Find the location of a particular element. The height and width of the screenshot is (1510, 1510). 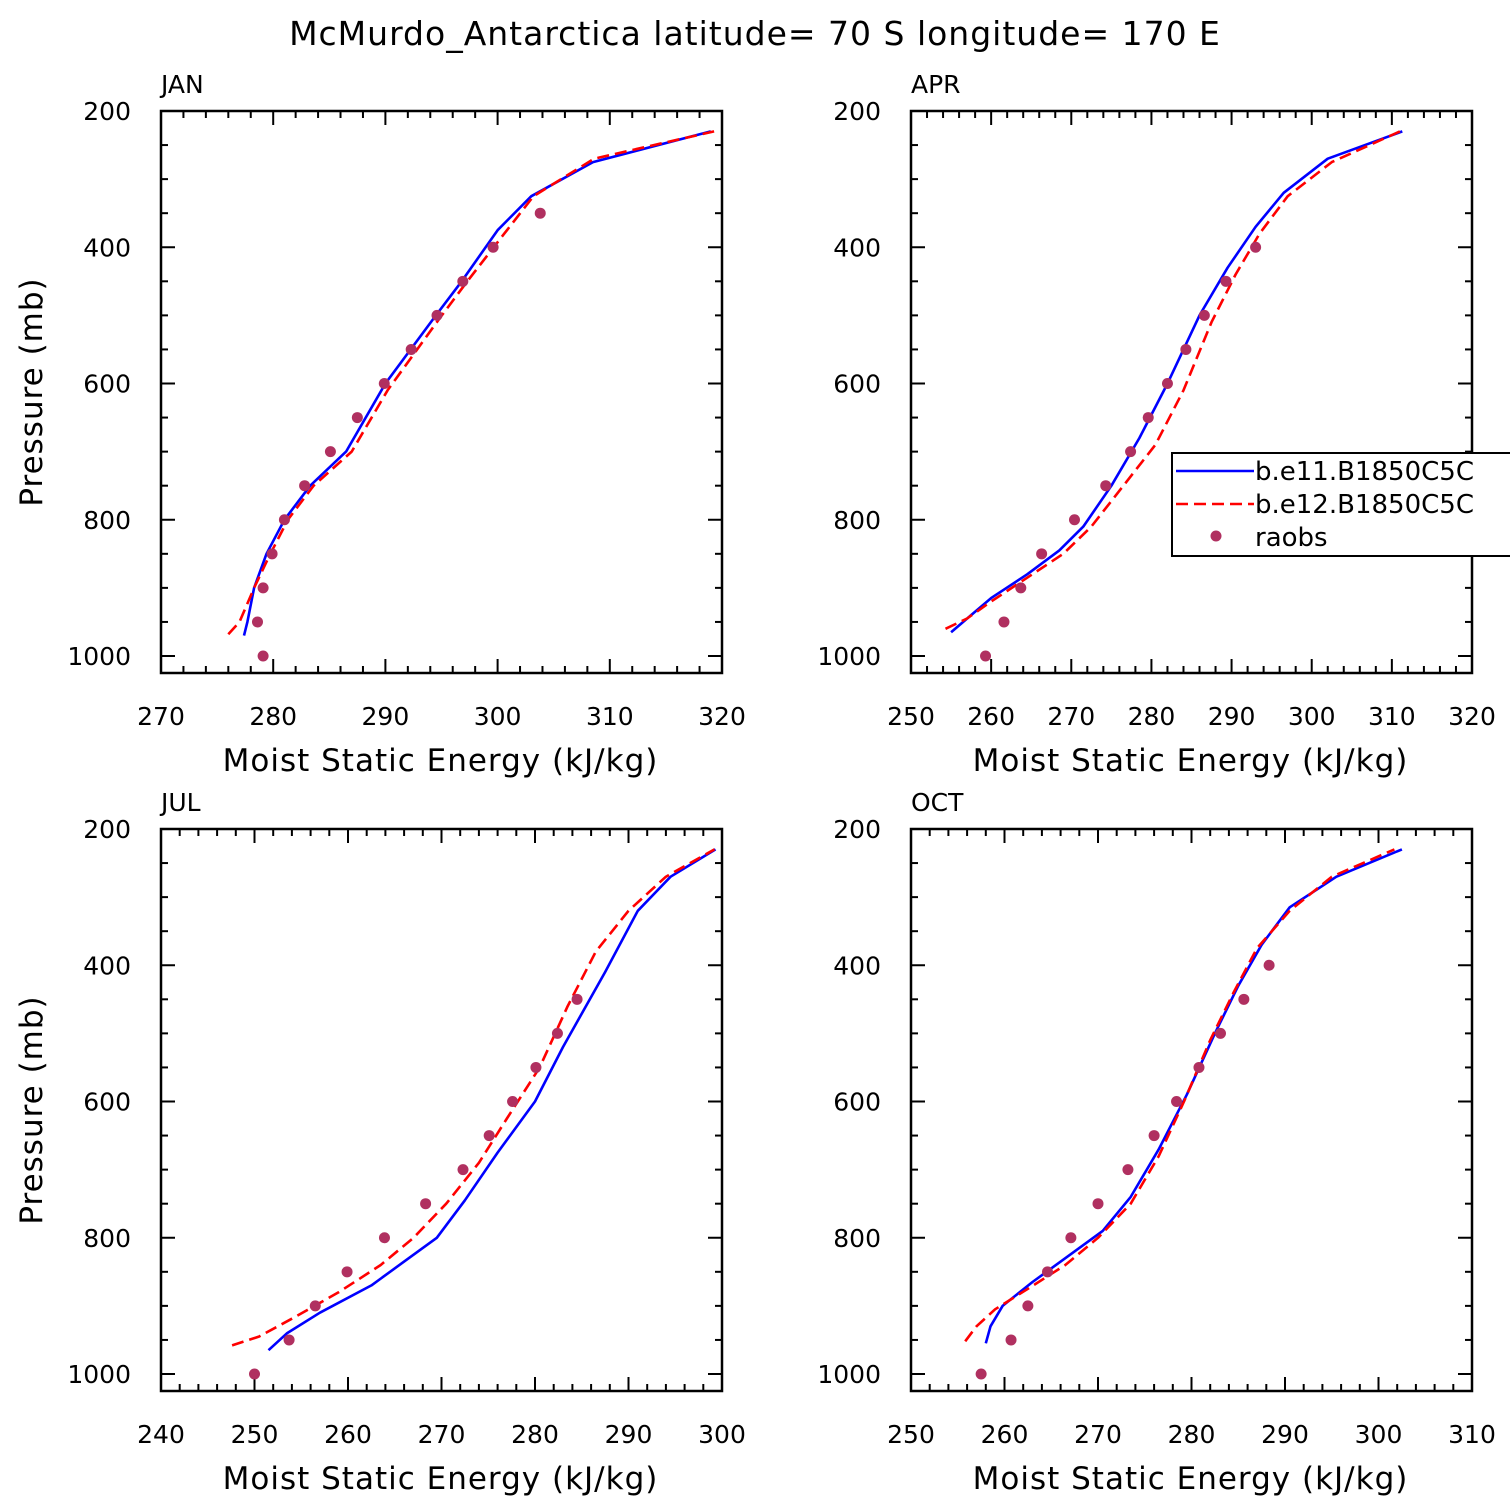

x-tick-label: 280 is located at coordinates (535, 1434).